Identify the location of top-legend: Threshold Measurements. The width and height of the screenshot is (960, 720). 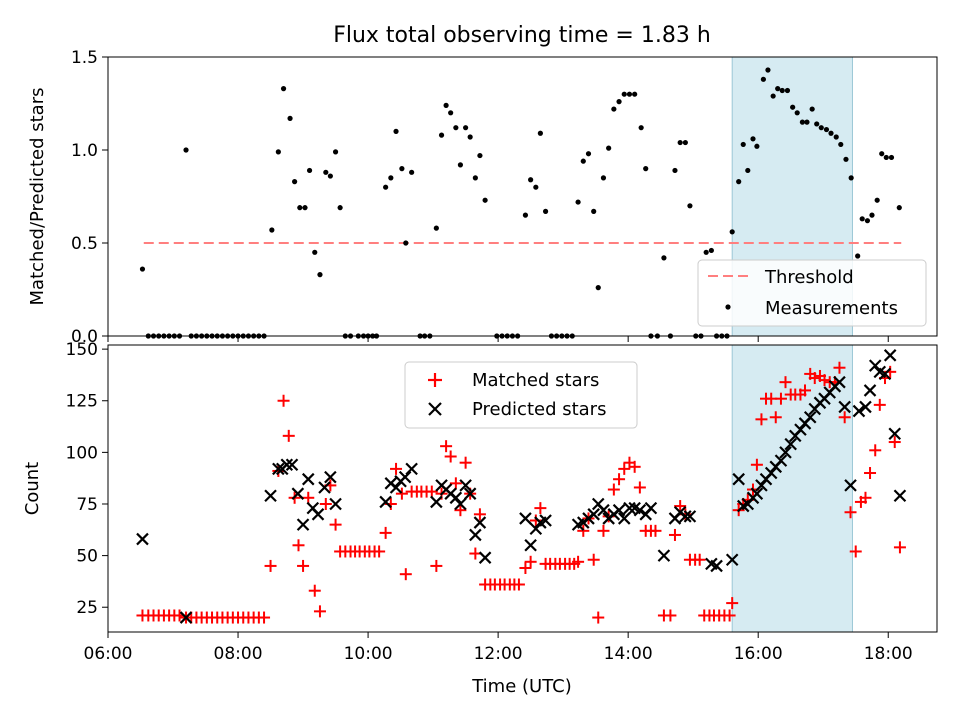
(812, 293).